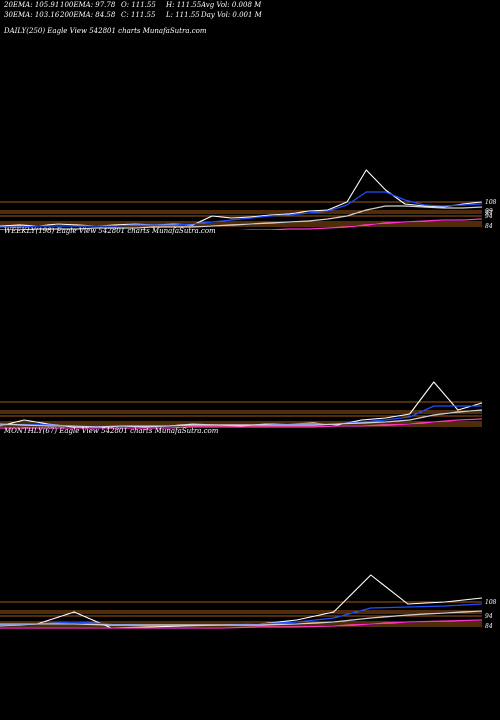  What do you see at coordinates (183, 15) in the screenshot?
I see `header-low: L: 111.55` at bounding box center [183, 15].